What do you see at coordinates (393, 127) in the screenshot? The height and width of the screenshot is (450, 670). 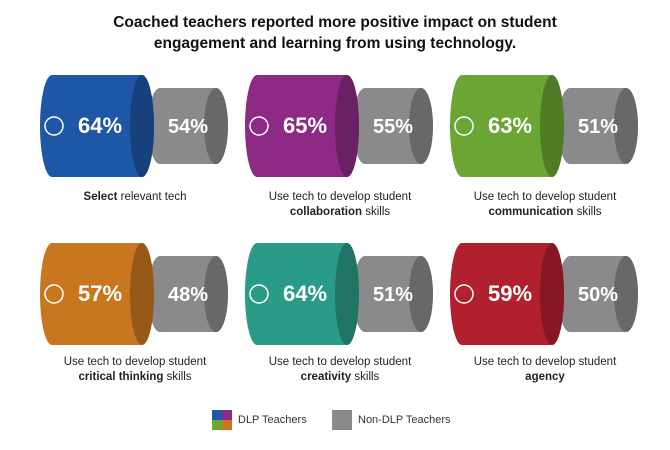 I see `non-dlp-value: 55%` at bounding box center [393, 127].